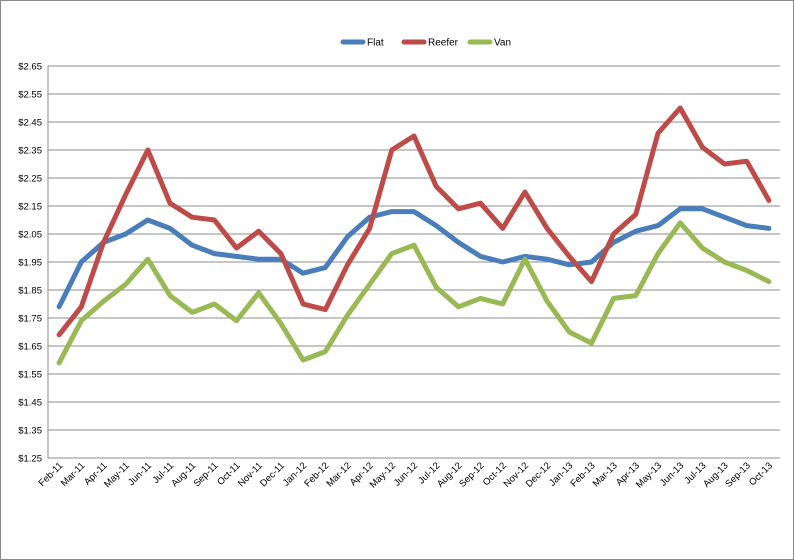  I want to click on x-tick-label: Sep-13, so click(737, 474).